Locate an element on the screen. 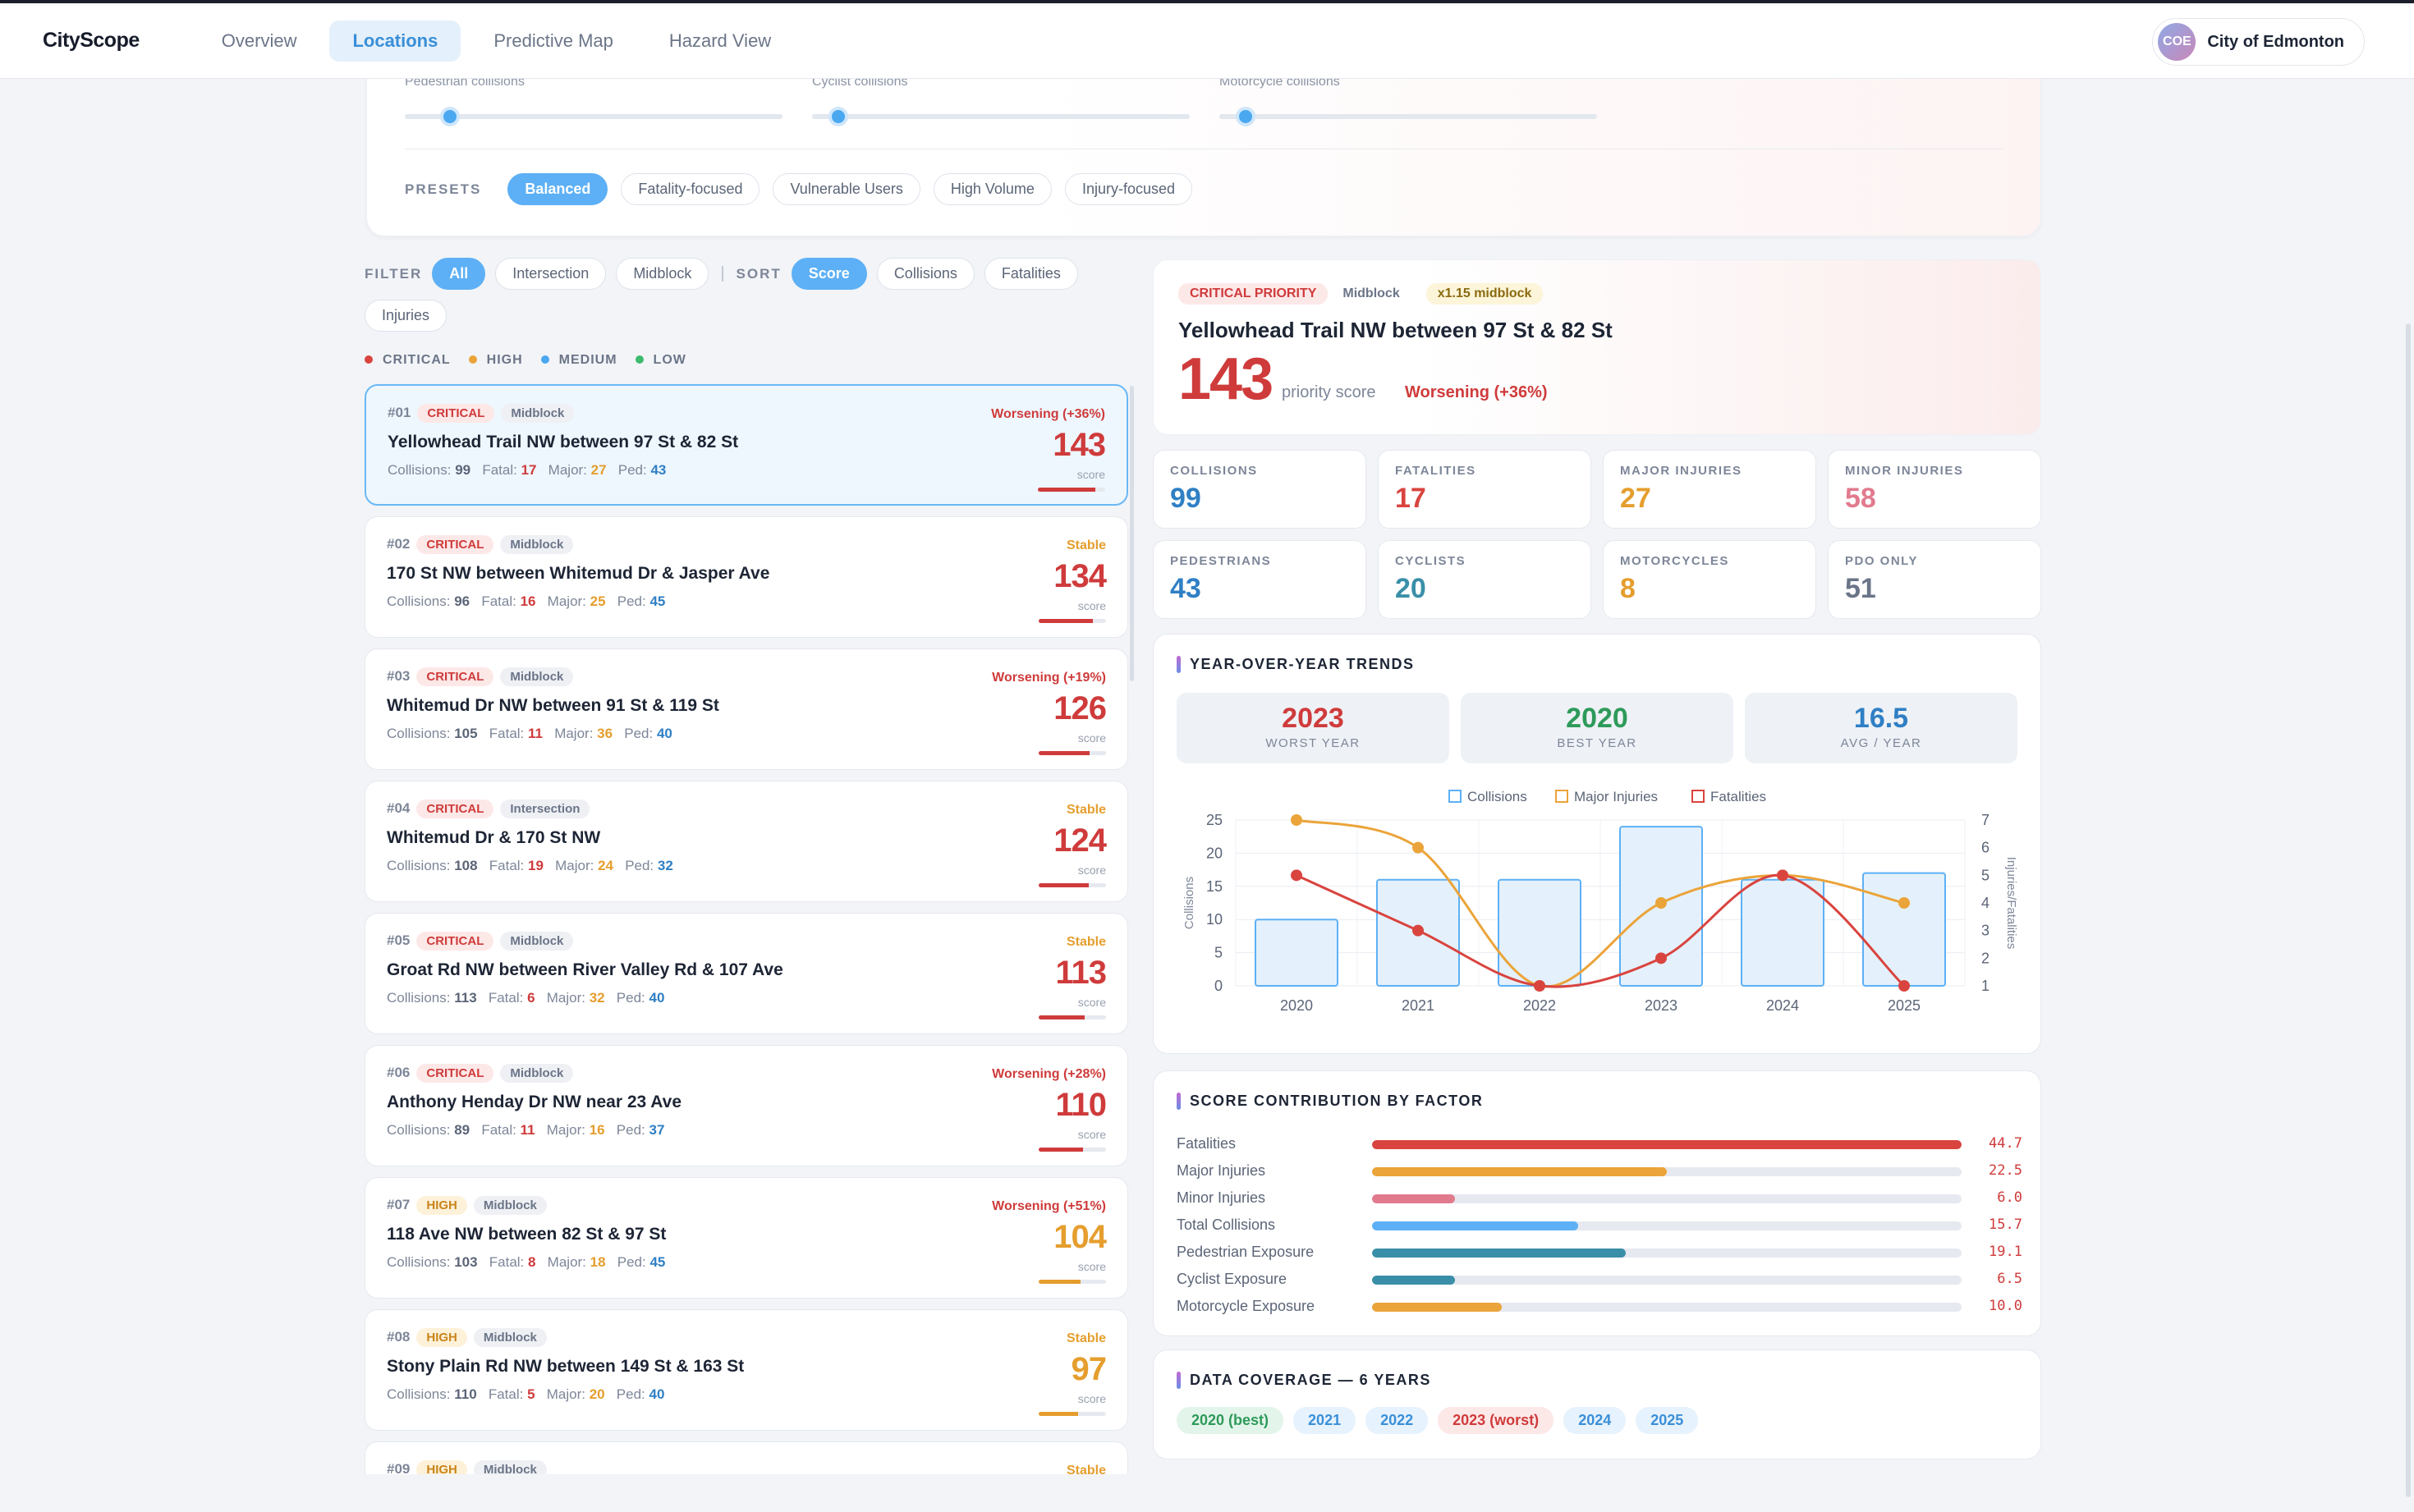 This screenshot has width=2414, height=1512. score-value: 97 is located at coordinates (1089, 1369).